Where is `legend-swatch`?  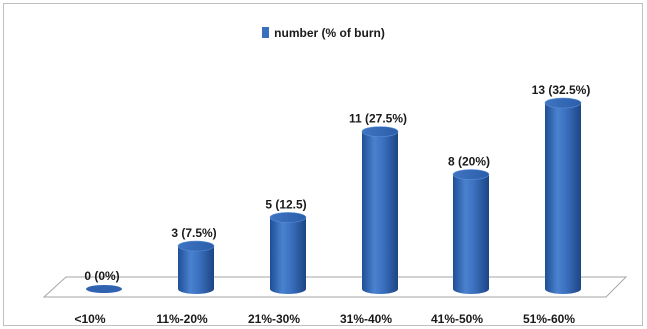 legend-swatch is located at coordinates (266, 32).